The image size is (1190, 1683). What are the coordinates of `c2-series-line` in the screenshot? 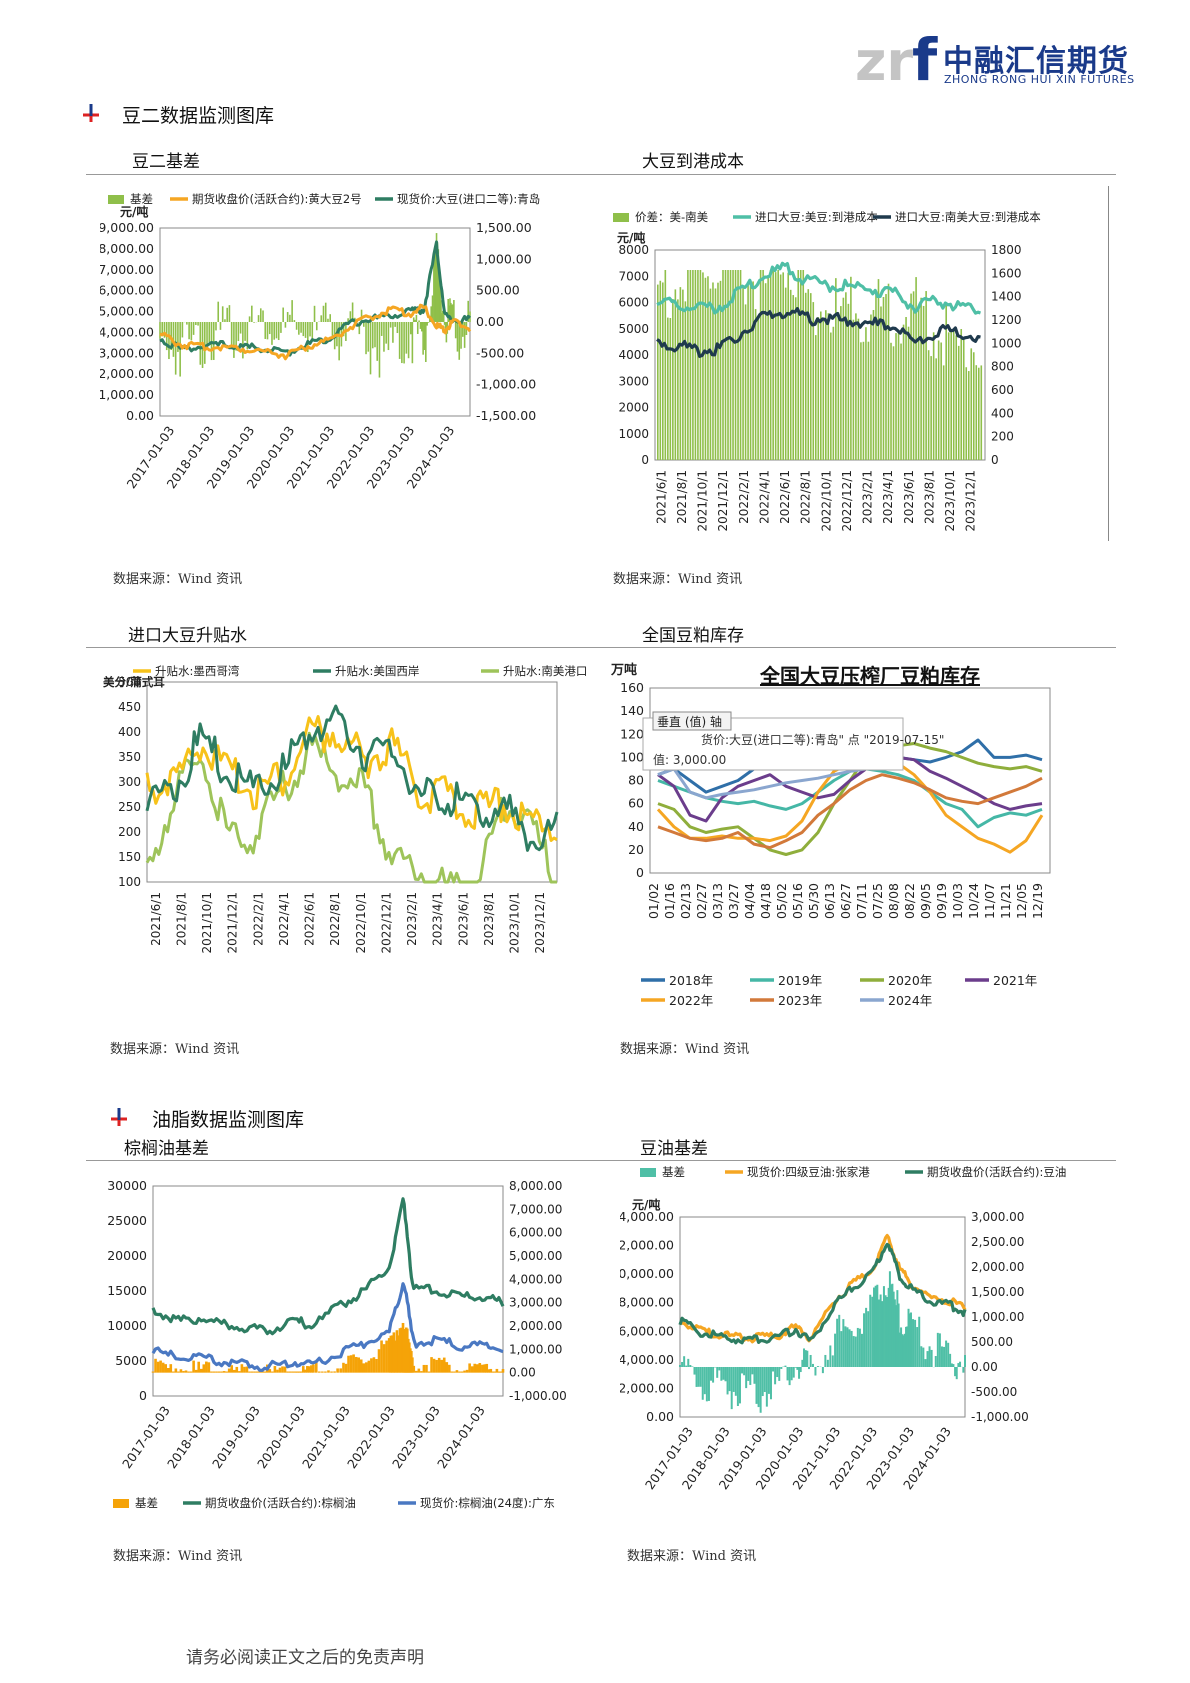 It's located at (818, 288).